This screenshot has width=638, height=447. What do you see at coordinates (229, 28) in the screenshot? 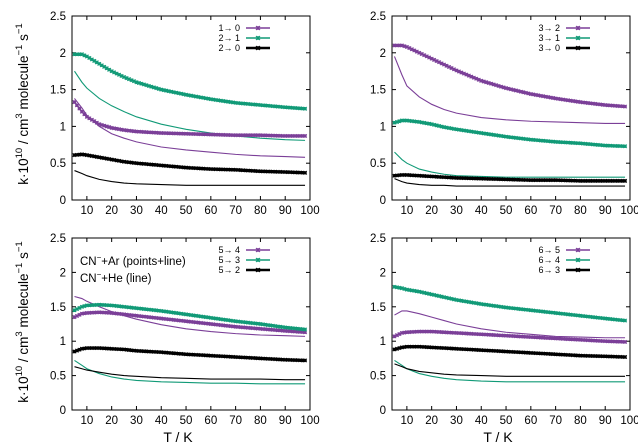
I see `legend-label: 1→ 0` at bounding box center [229, 28].